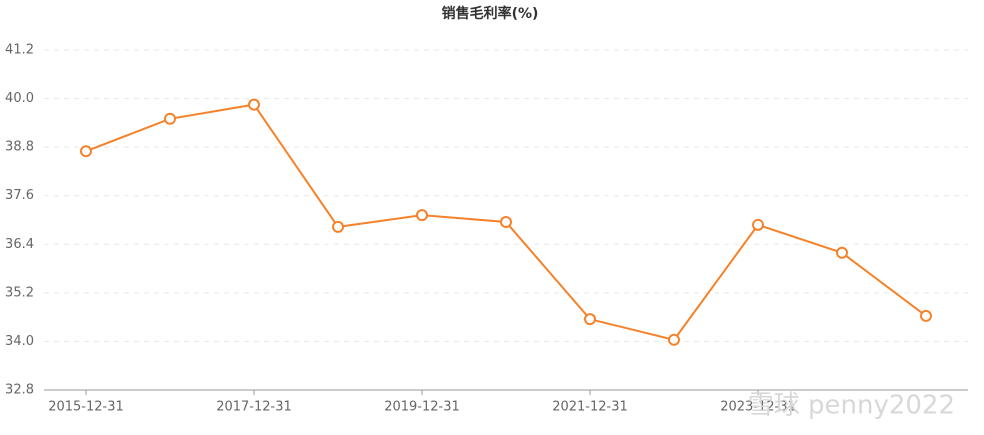  I want to click on y-tick-label: 37.6, so click(19, 195).